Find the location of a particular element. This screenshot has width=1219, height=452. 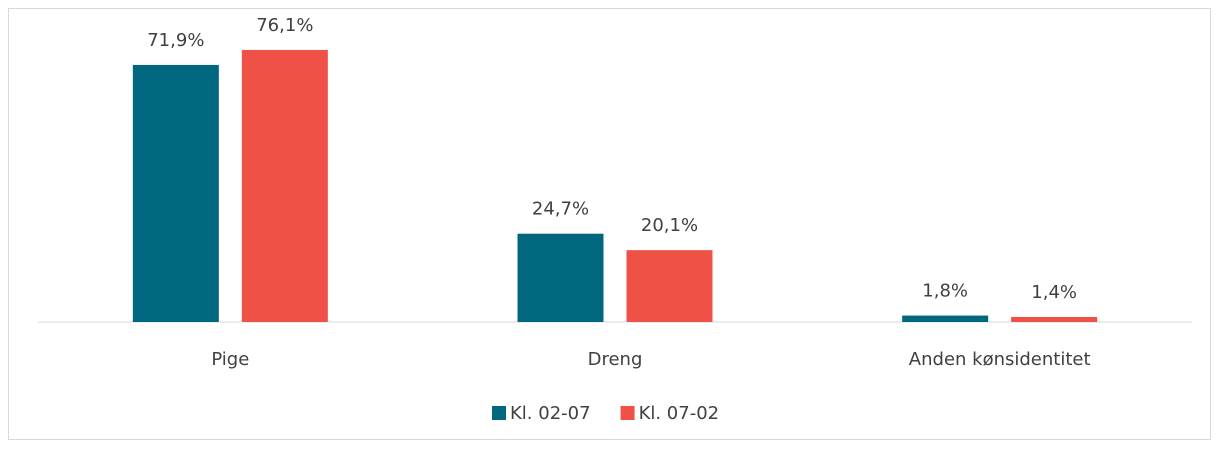

value-label: 76,1% is located at coordinates (284, 25).